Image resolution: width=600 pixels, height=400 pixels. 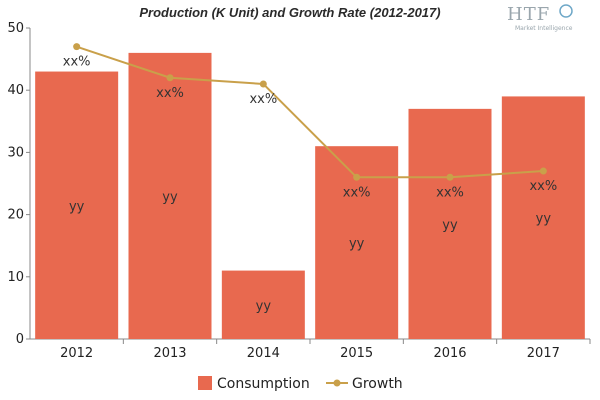 I want to click on logo: HTF Market Intelligence, so click(x=540, y=18).